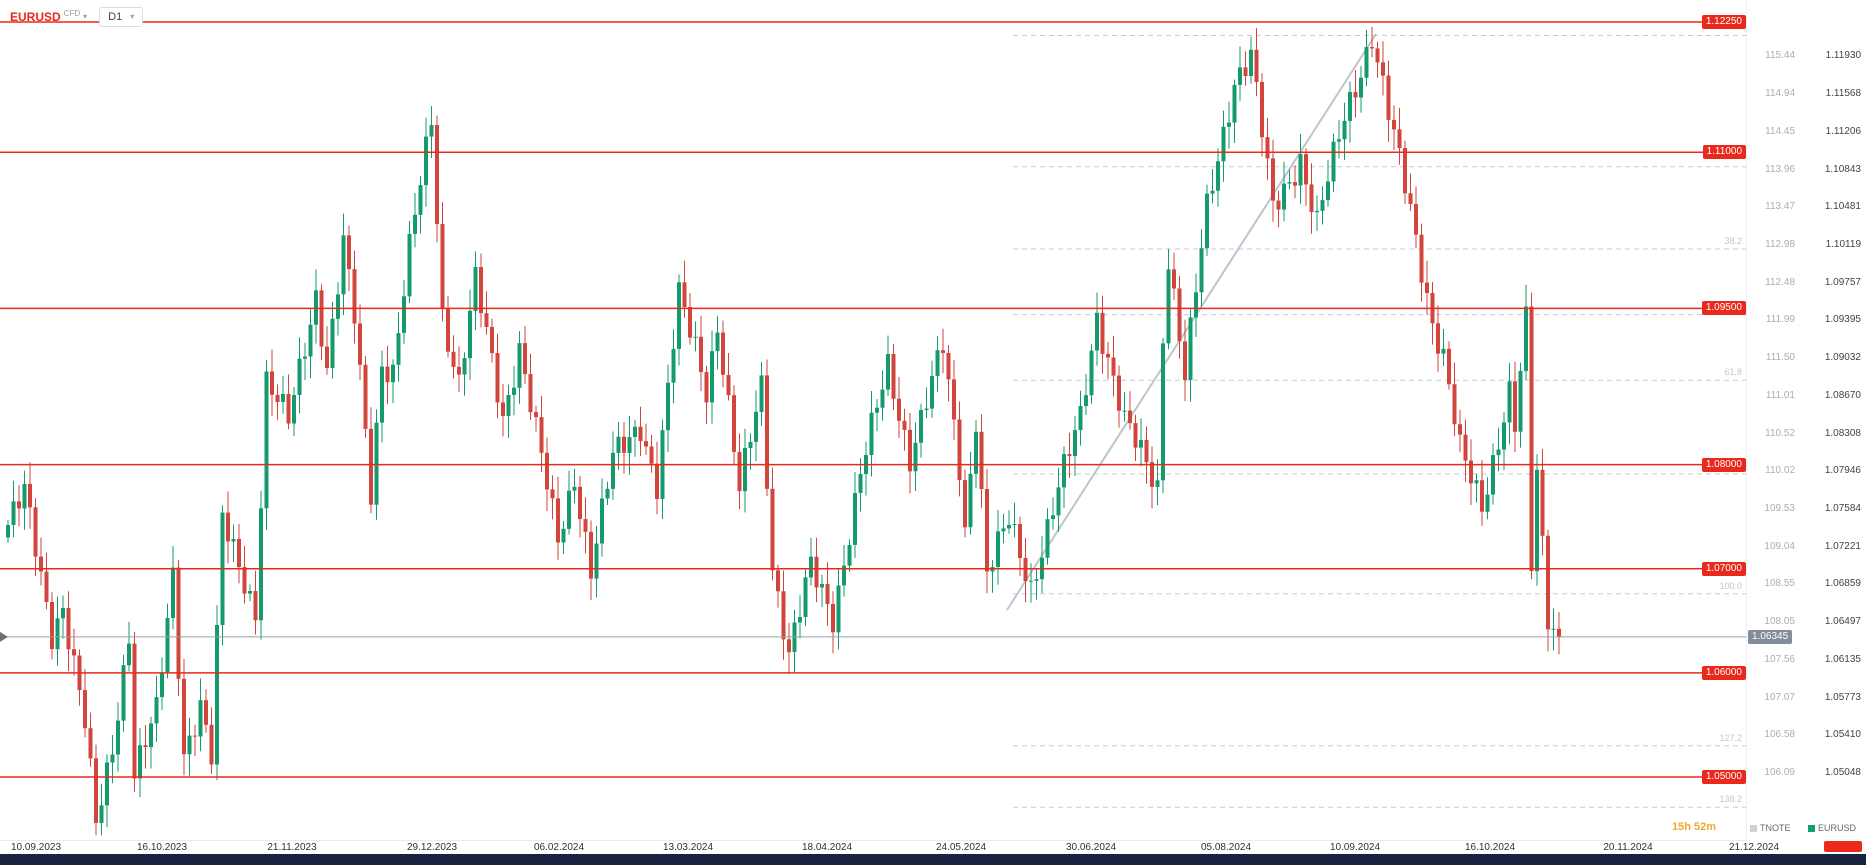 This screenshot has width=1866, height=865. I want to click on current-price-tag: 1.06345, so click(1770, 636).